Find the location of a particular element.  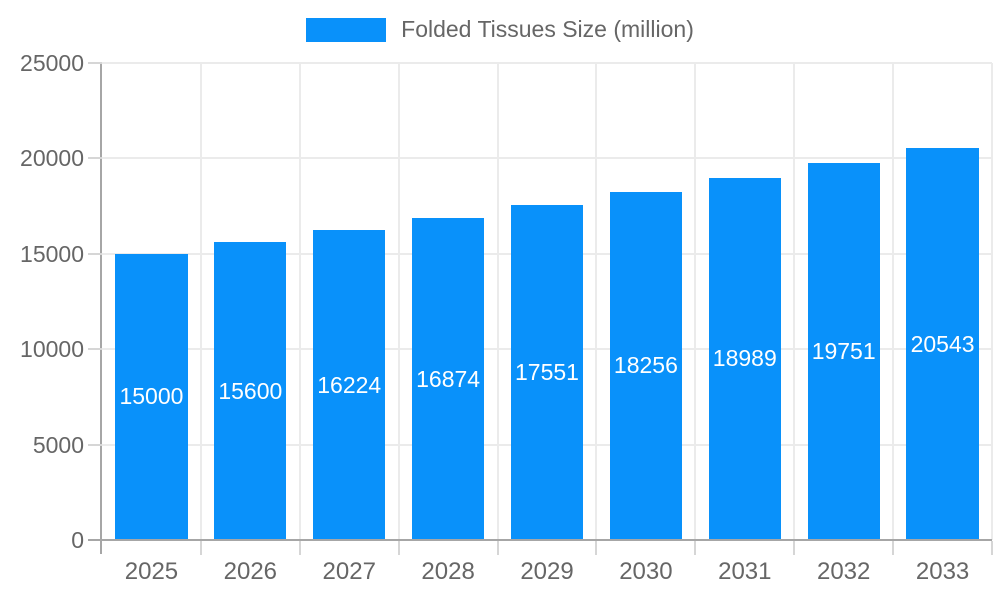

bar-cell: 20543 is located at coordinates (942, 301).